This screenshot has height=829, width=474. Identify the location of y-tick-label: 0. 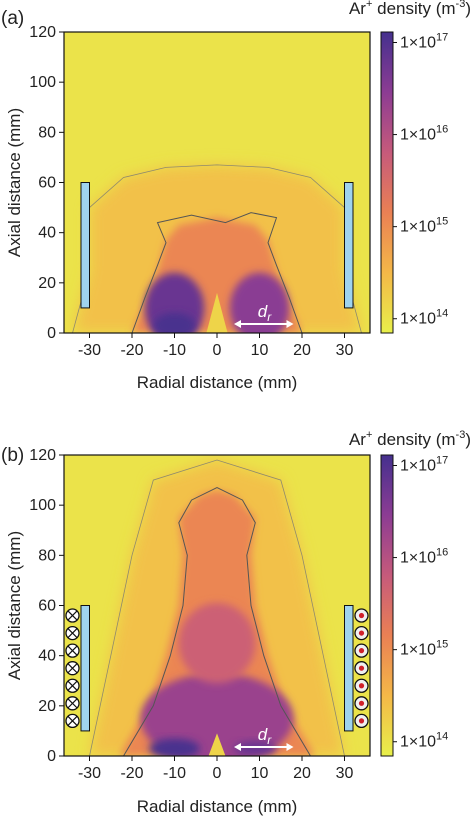
(51, 756).